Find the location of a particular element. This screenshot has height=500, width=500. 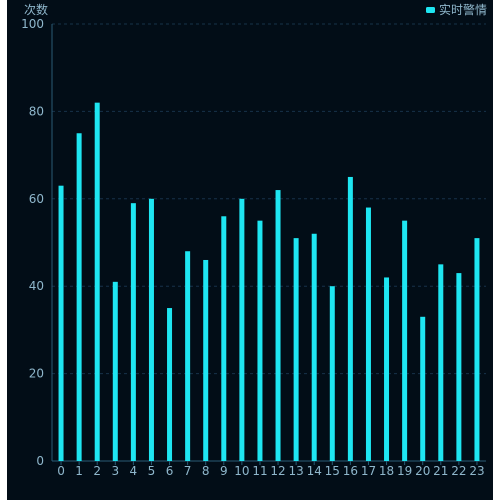

legend: 实时警情 is located at coordinates (456, 9).